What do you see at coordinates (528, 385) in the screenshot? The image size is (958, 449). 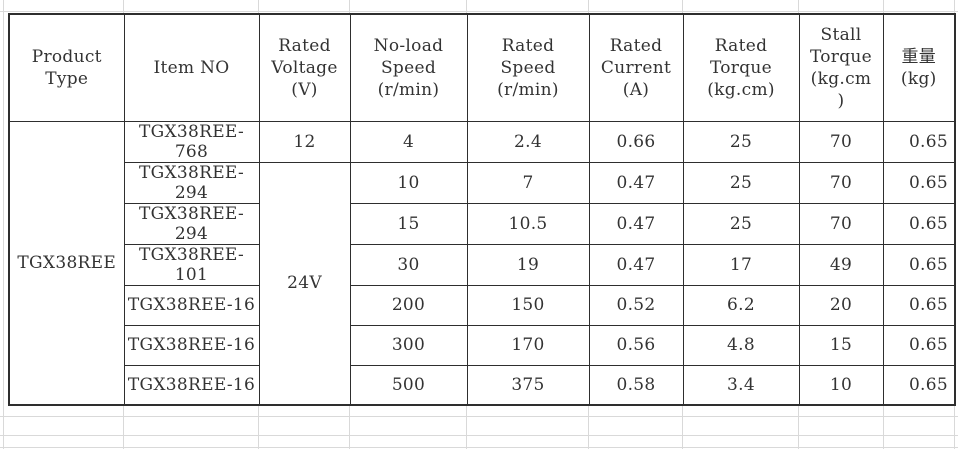 I see `cell-rated-speed: 375` at bounding box center [528, 385].